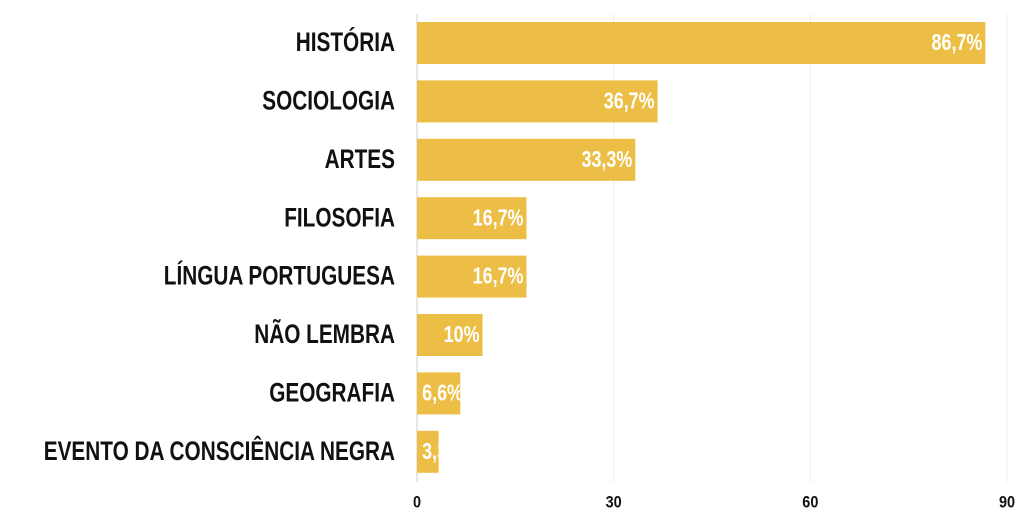  Describe the element at coordinates (324, 333) in the screenshot. I see `y-tick-label: NÃO LEMBRA` at that location.